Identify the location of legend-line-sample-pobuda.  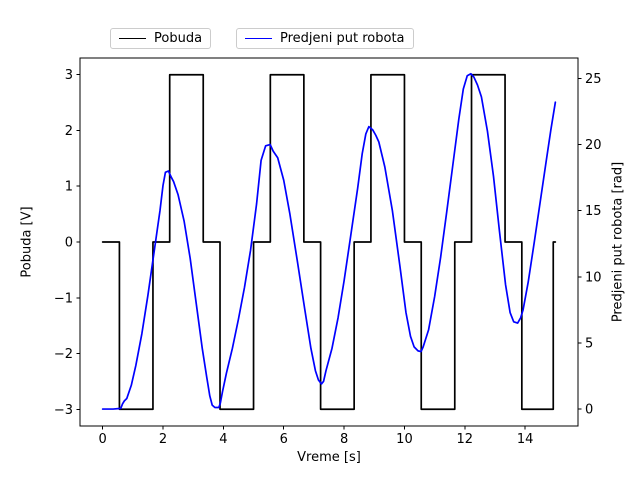
(132, 38).